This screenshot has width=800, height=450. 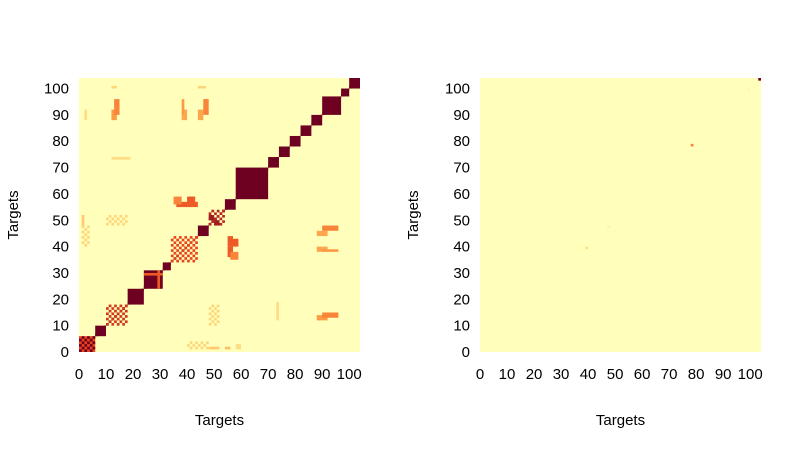 I want to click on y-tick-label: 20, so click(x=60, y=299).